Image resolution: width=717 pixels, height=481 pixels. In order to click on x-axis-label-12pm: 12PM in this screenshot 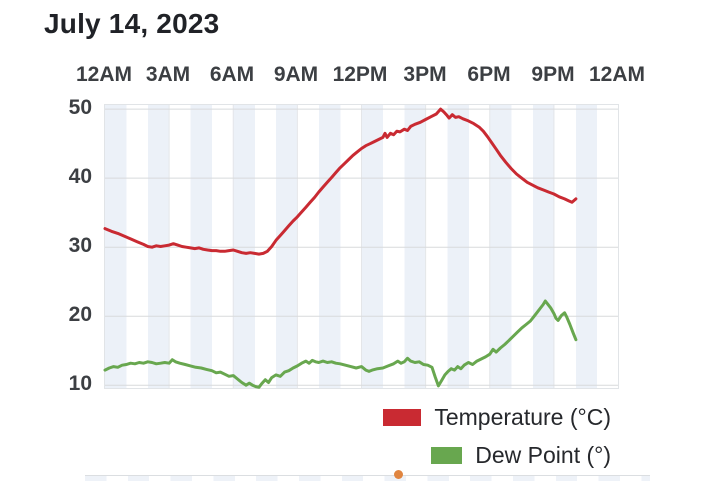, I will do `click(360, 74)`.